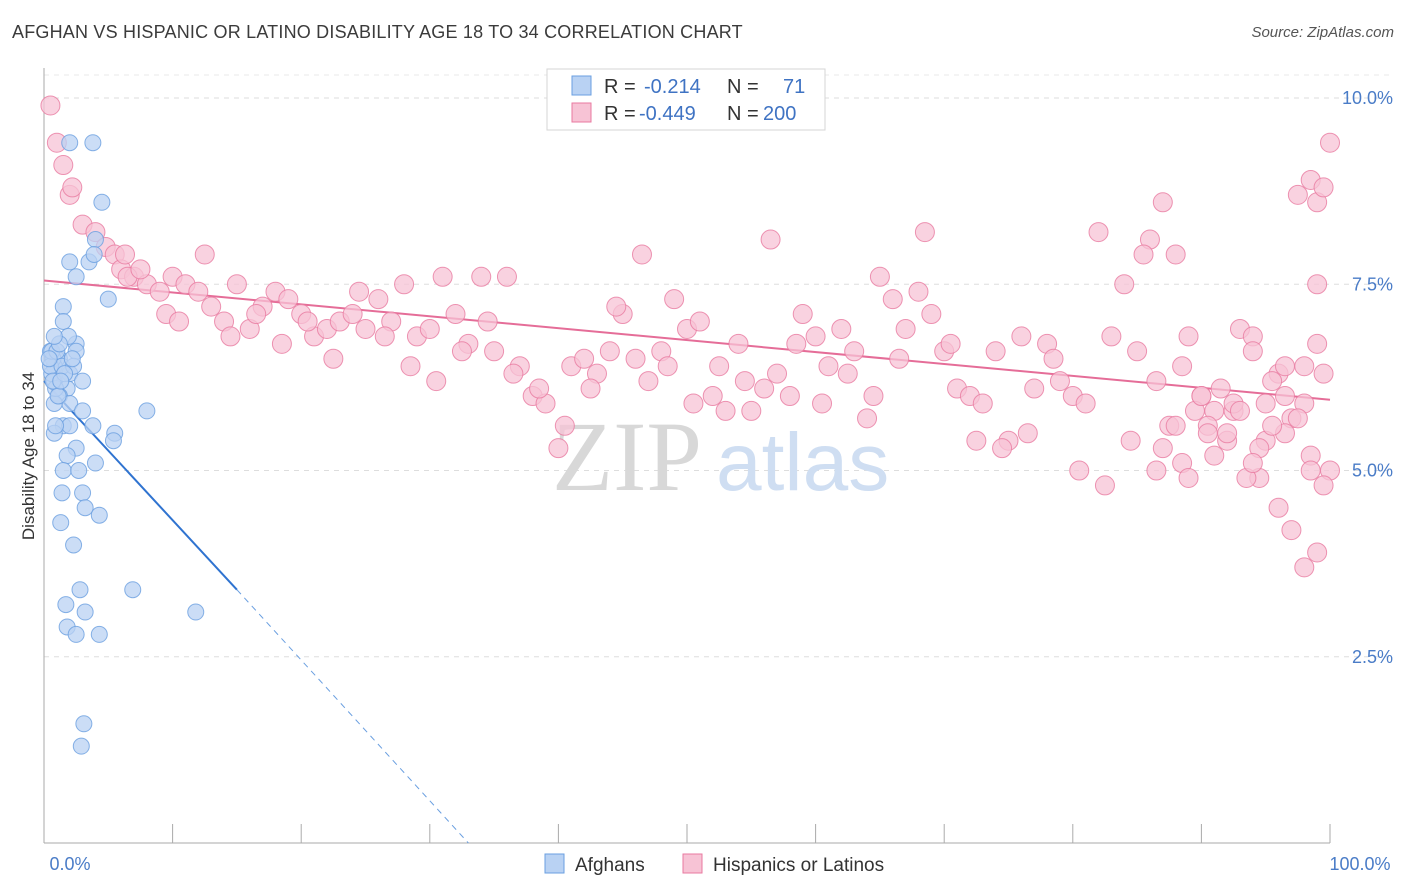 This screenshot has height=892, width=1406. What do you see at coordinates (1359, 864) in the screenshot?
I see `x-tick-label: 100.0%` at bounding box center [1359, 864].